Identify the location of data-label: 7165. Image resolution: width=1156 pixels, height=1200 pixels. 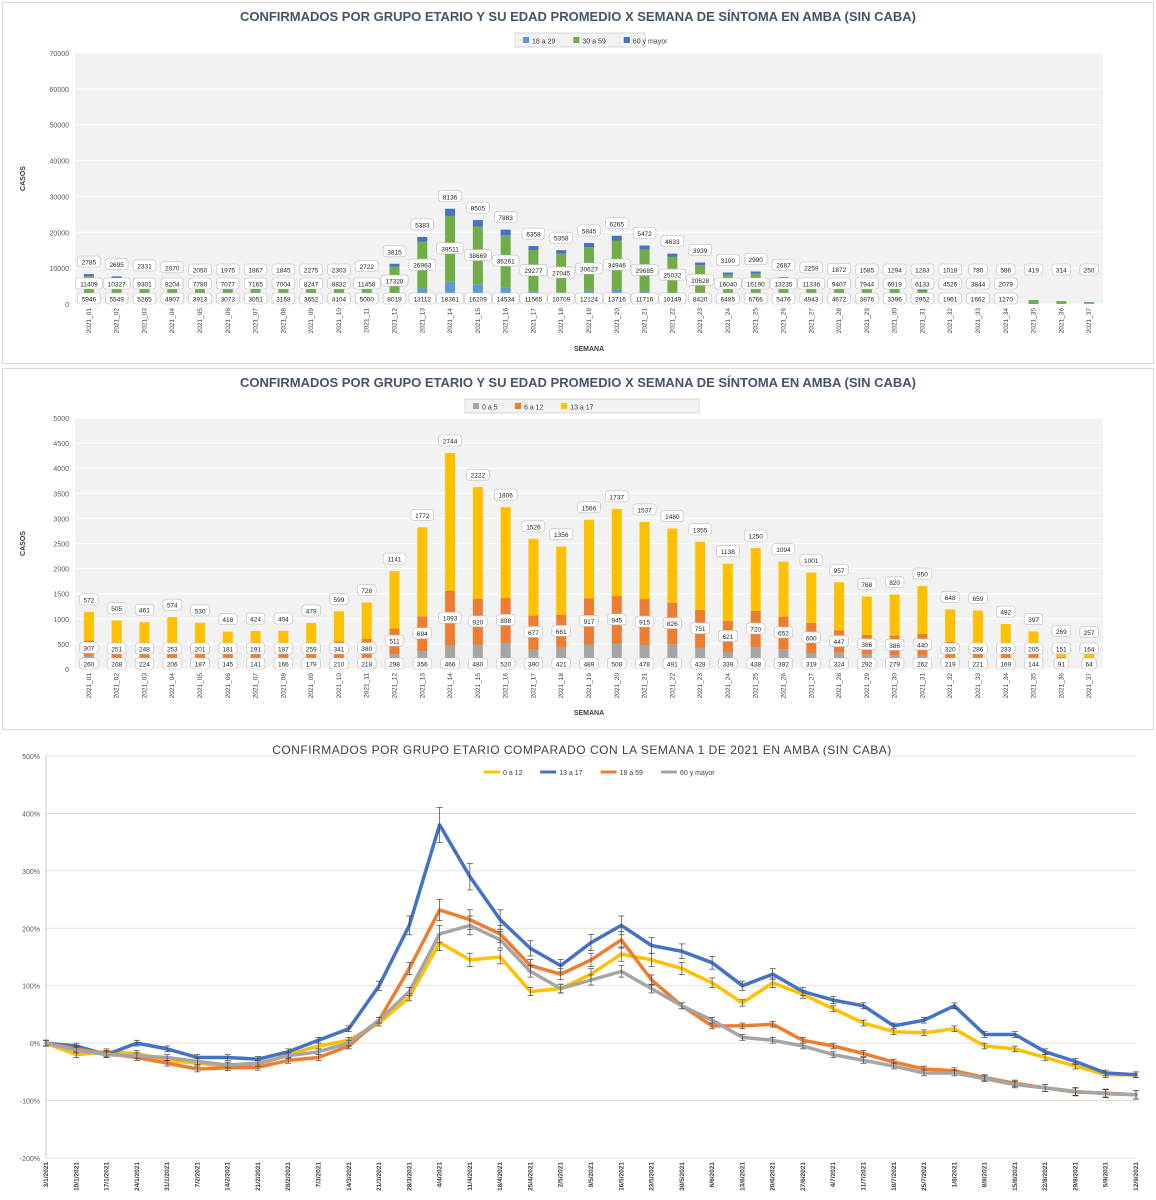
(255, 285).